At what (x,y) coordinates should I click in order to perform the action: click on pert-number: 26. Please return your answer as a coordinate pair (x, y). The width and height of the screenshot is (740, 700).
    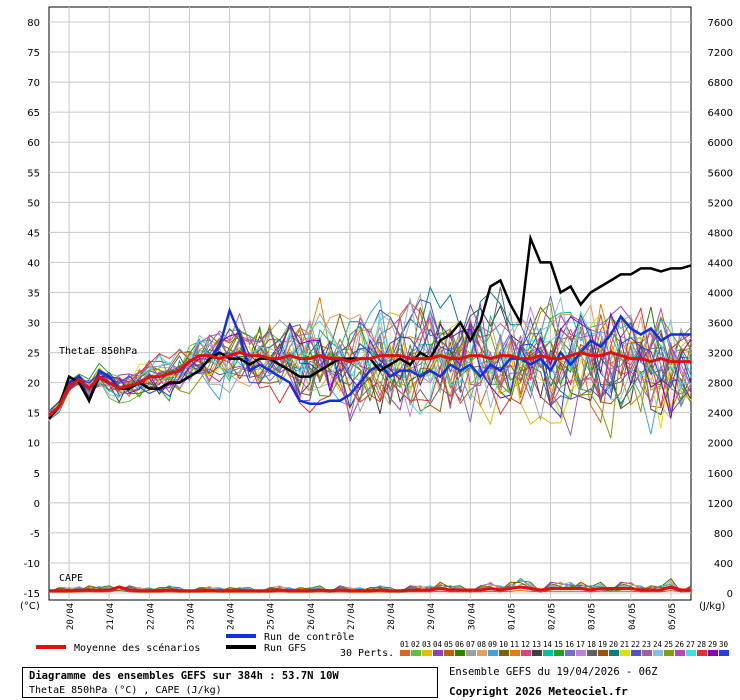
    Looking at the image, I should click on (680, 644).